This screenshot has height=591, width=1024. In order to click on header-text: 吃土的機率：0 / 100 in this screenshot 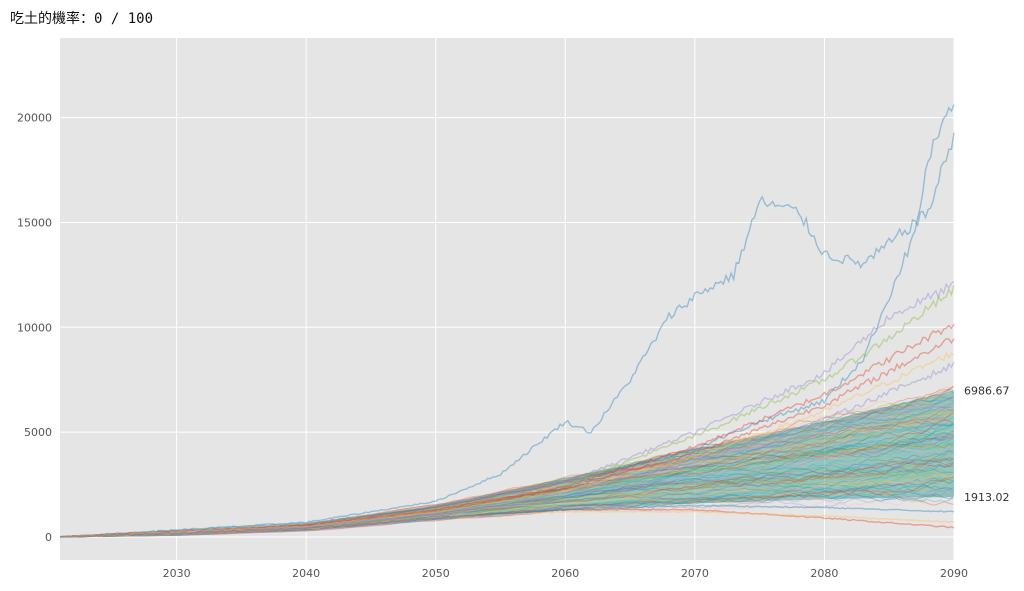, I will do `click(81, 18)`.